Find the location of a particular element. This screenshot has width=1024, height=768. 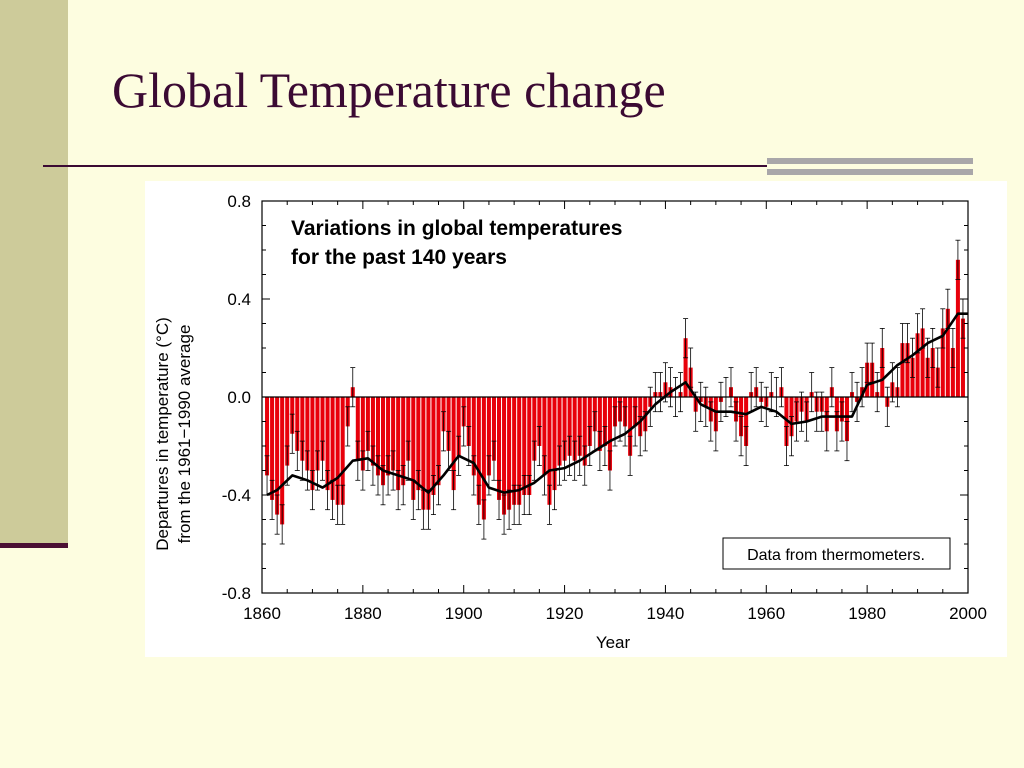

y-tick-label: -0.8 is located at coordinates (236, 593).